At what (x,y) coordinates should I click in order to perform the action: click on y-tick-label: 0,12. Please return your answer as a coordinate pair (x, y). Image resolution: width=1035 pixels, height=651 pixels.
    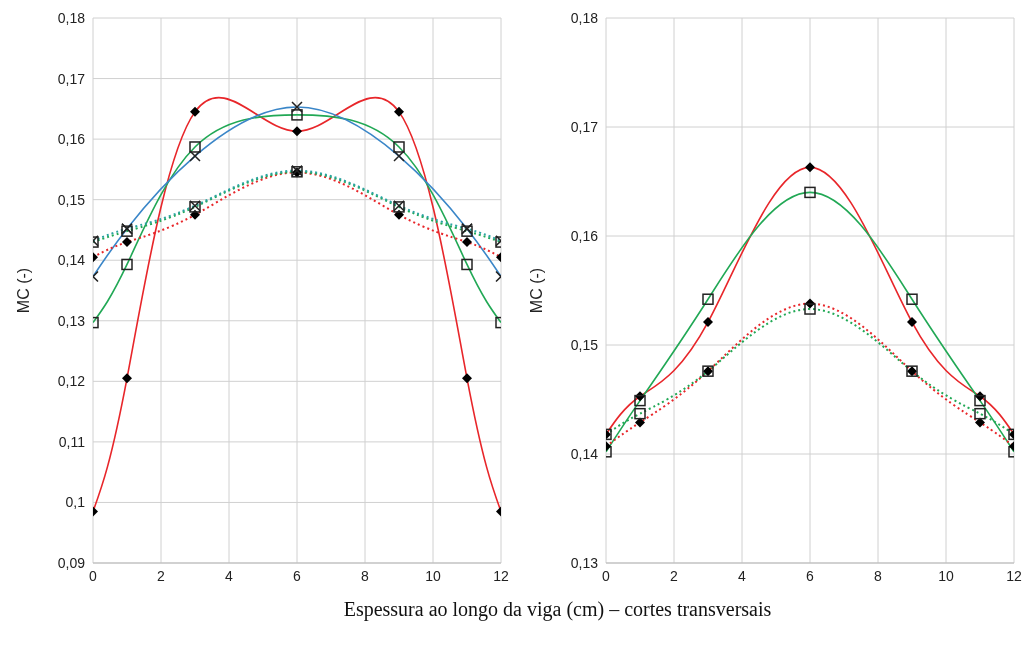
    Looking at the image, I should click on (71, 381).